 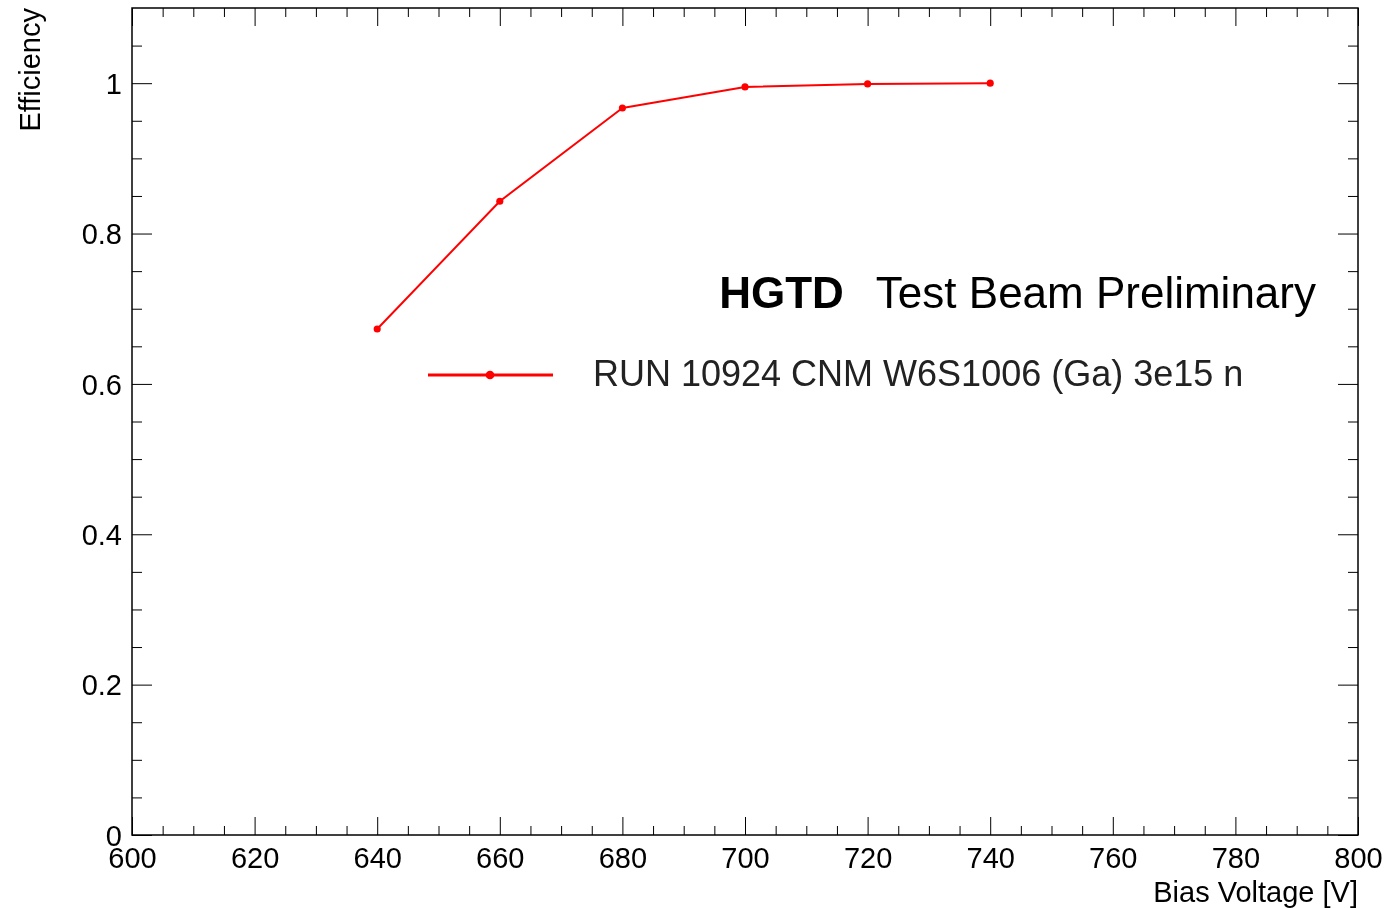 I want to click on x-tick-label: 780, so click(x=1236, y=858).